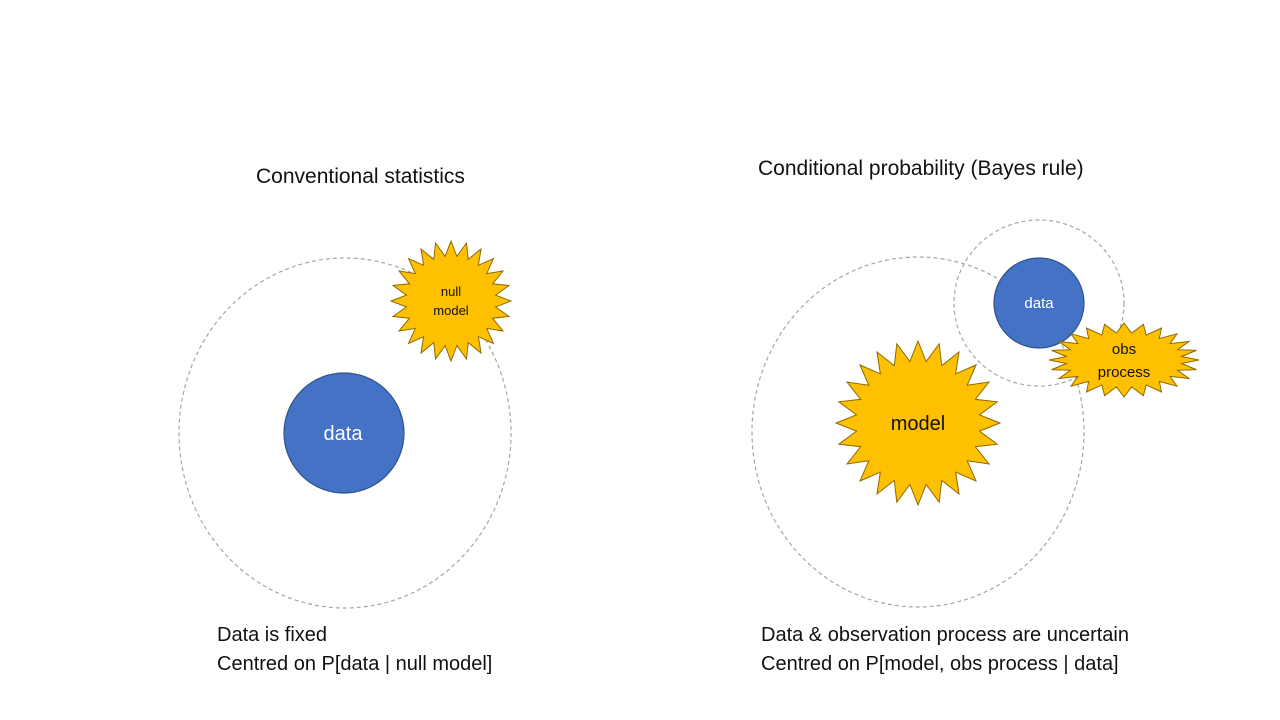  I want to click on right-data-circle, so click(1039, 303).